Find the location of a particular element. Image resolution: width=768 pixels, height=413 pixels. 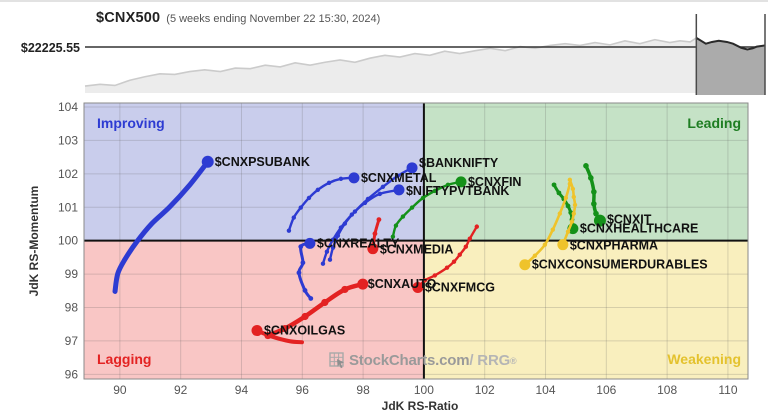

trail-label-cnxpsubank: $CNXPSUBANK is located at coordinates (262, 162).